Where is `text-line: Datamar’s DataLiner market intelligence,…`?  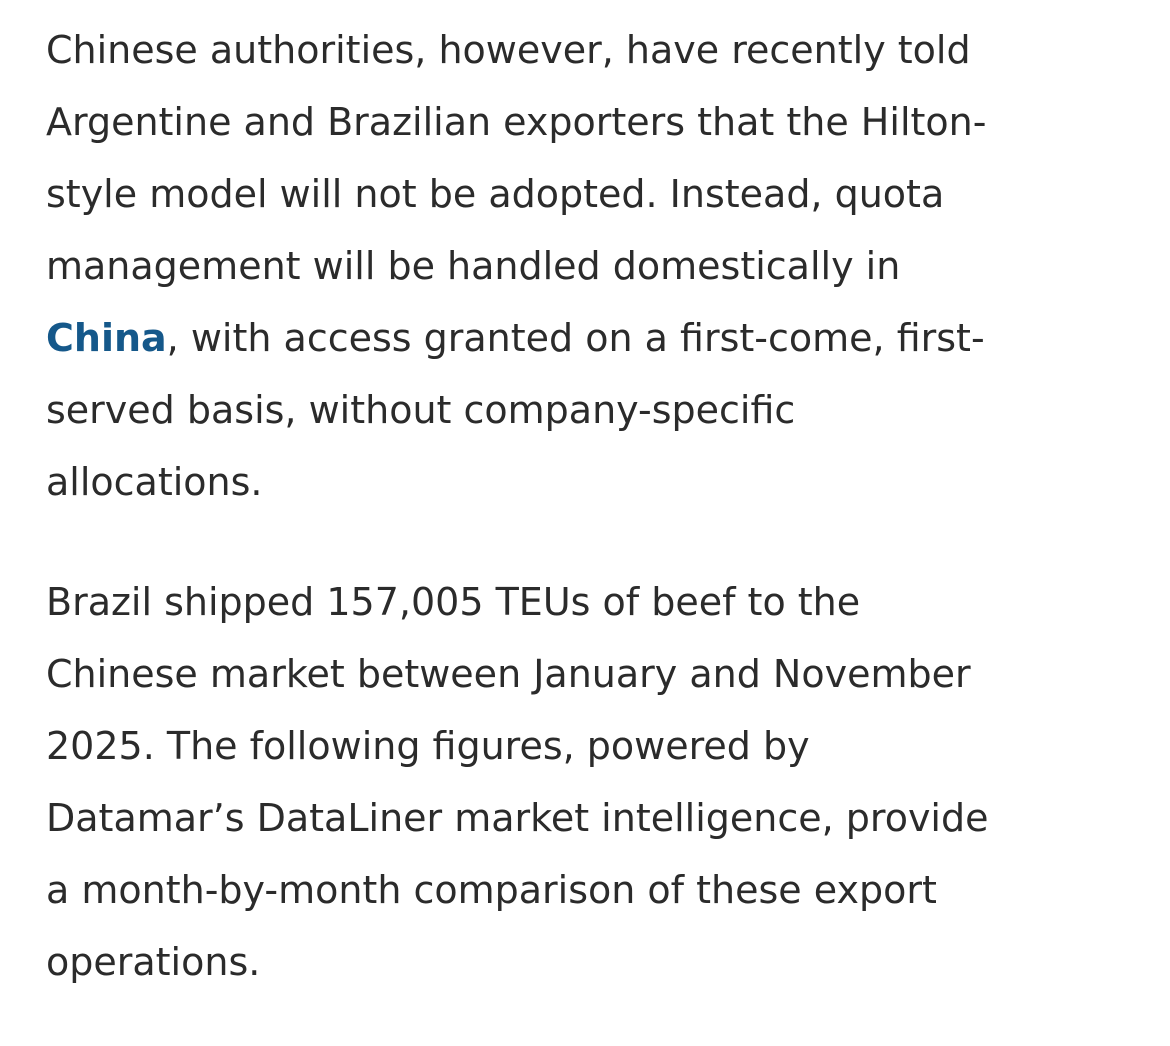
text-line: Datamar’s DataLiner market intelligence,… is located at coordinates (517, 818).